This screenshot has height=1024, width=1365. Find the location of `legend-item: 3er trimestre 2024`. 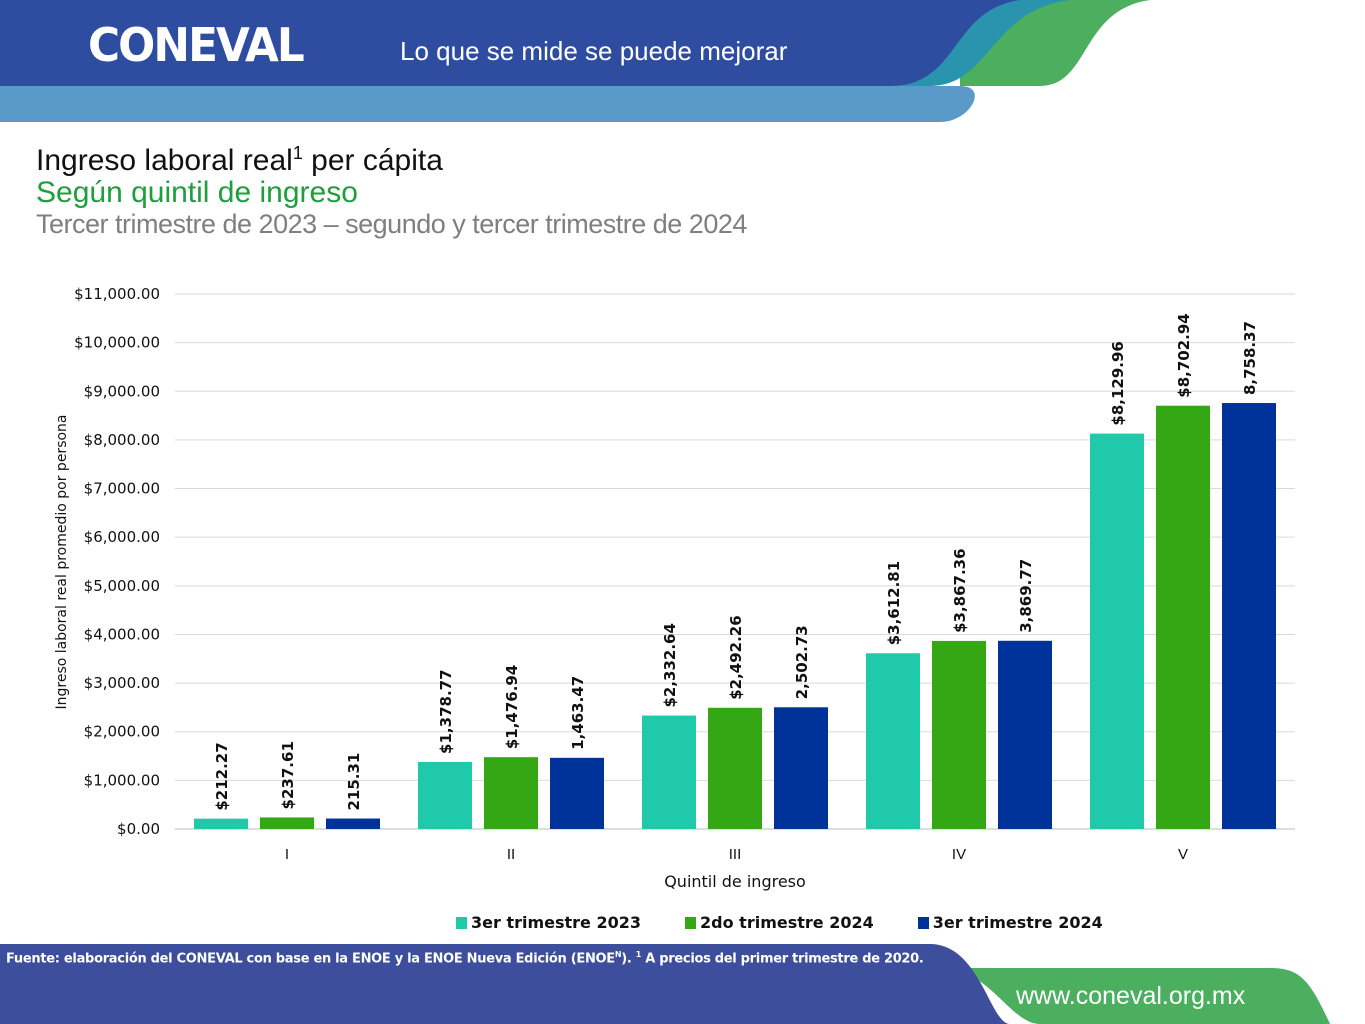

legend-item: 3er trimestre 2024 is located at coordinates (1010, 922).